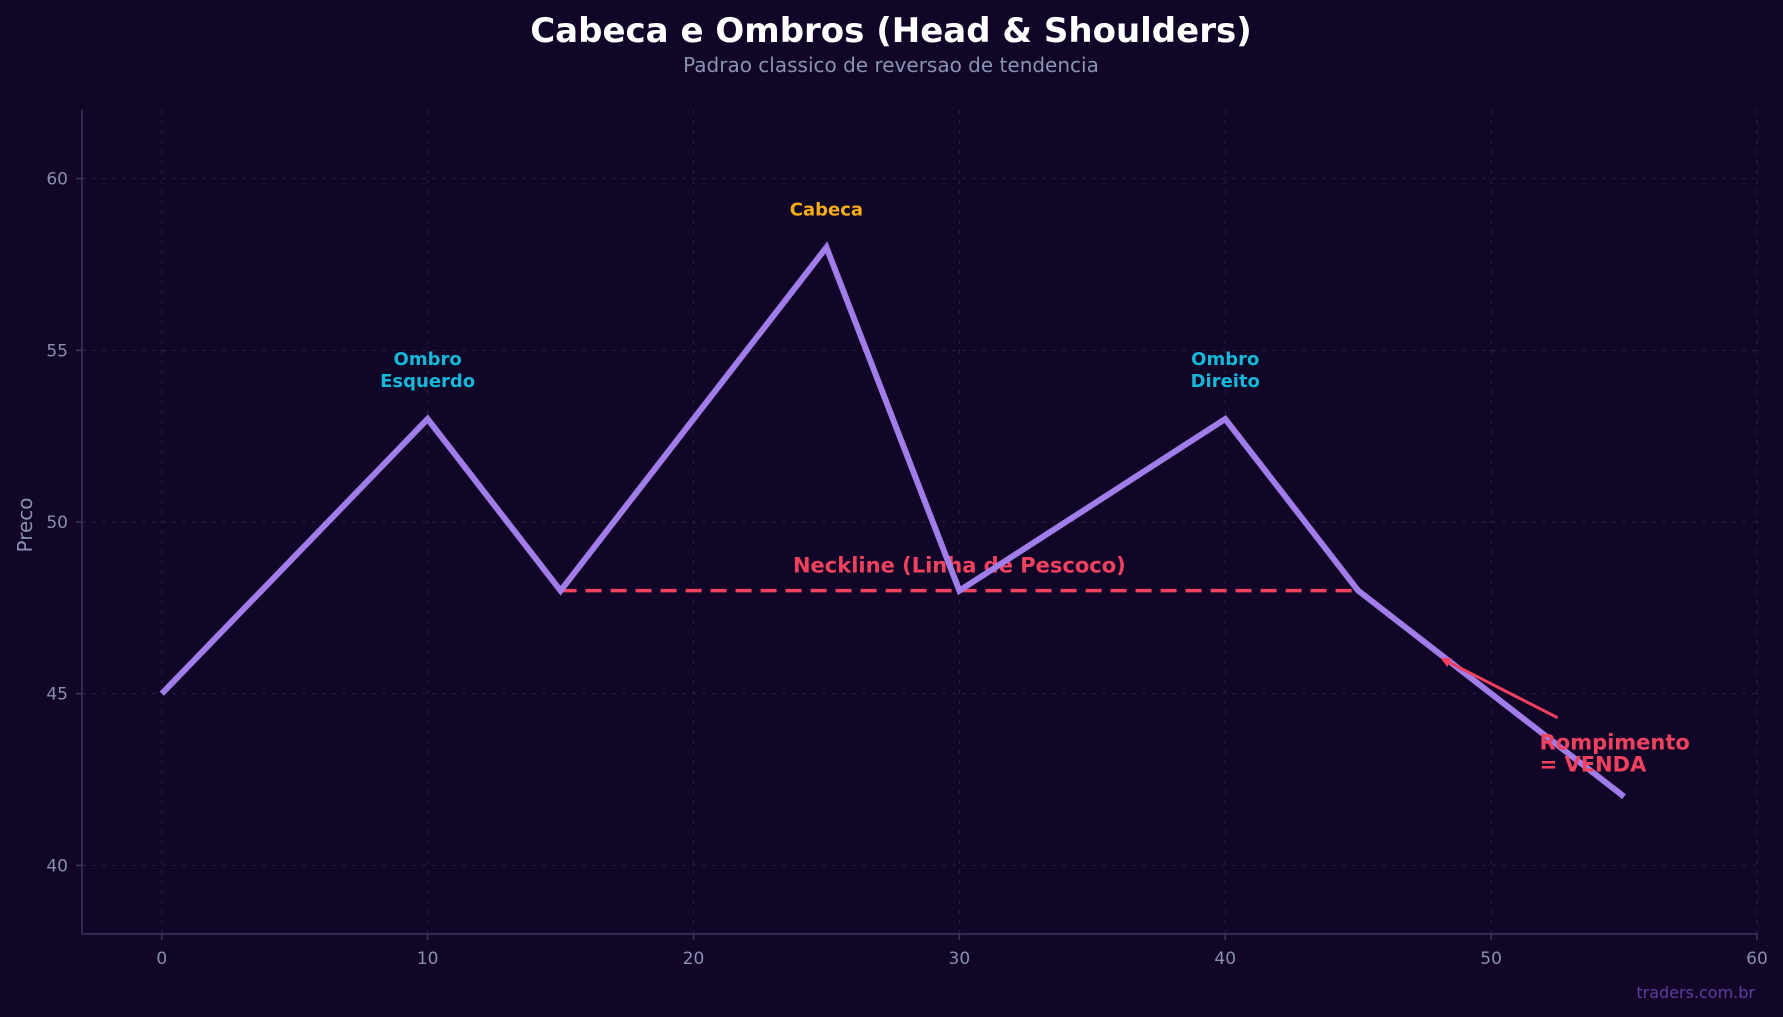 The image size is (1783, 1017). What do you see at coordinates (826, 209) in the screenshot?
I see `head-label: Cabeca` at bounding box center [826, 209].